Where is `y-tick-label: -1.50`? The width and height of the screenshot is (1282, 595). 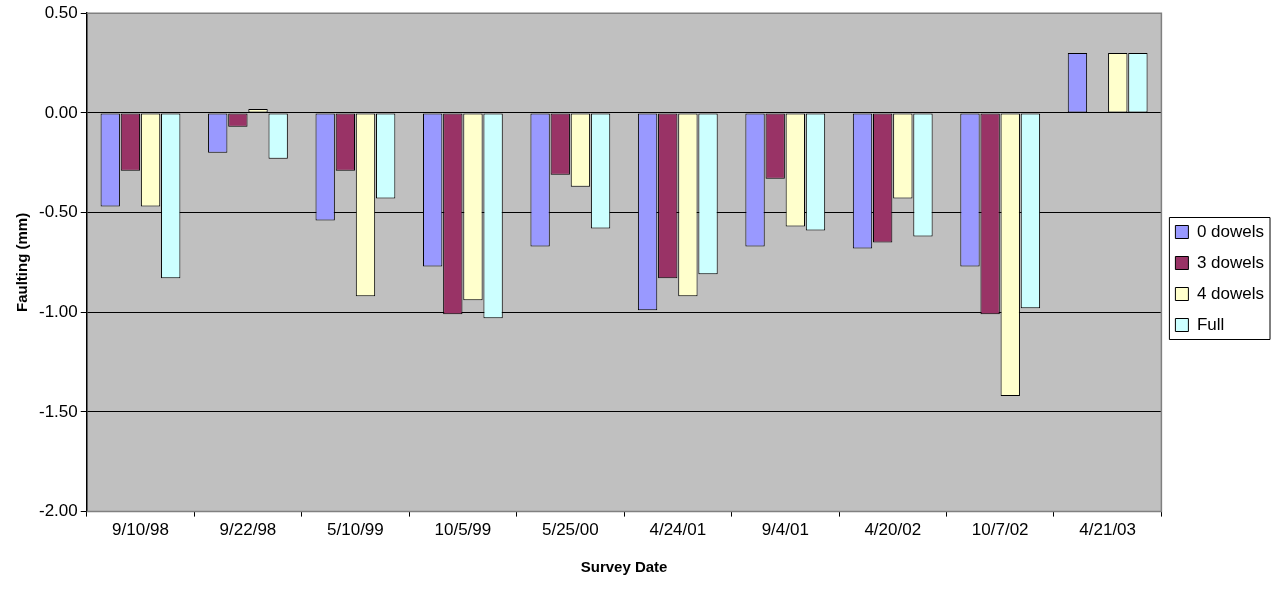
y-tick-label: -1.50 is located at coordinates (58, 411).